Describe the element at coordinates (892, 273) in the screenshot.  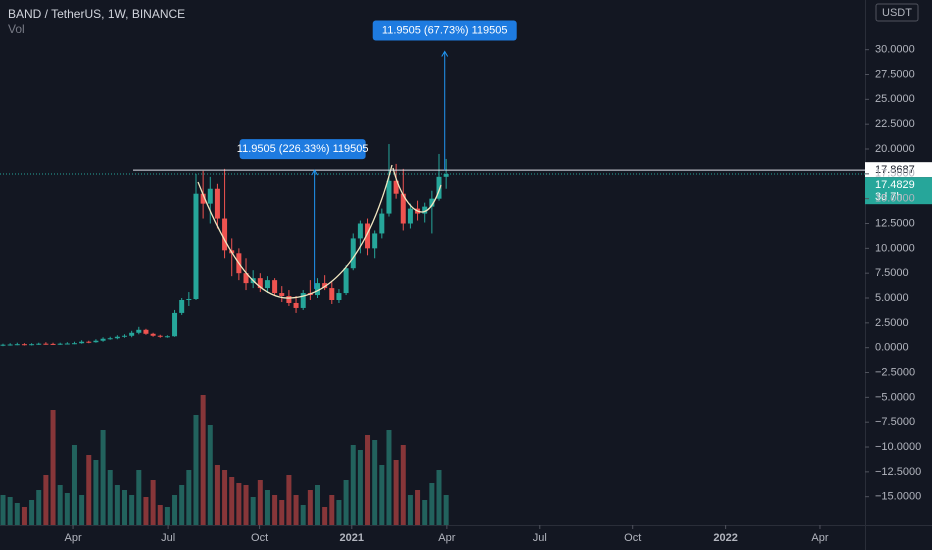
I see `y-tick-label: 7.5000` at that location.